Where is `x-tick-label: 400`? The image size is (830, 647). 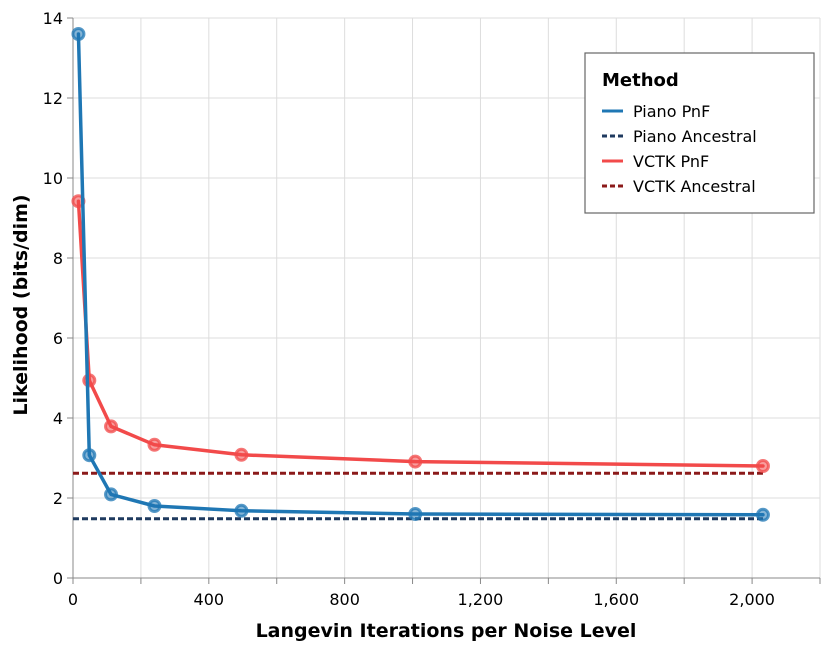
x-tick-label: 400 is located at coordinates (209, 599).